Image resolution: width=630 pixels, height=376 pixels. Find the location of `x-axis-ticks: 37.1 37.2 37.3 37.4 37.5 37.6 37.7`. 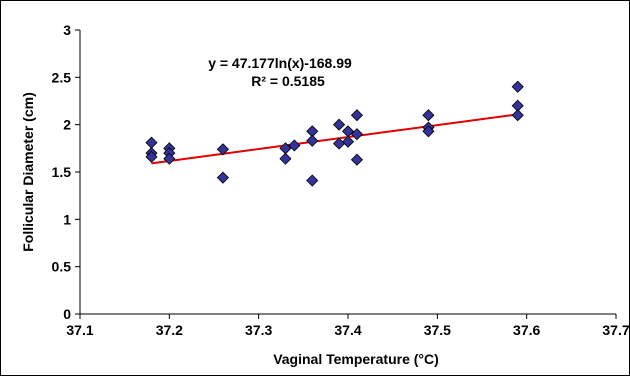

x-axis-ticks: 37.1 37.2 37.3 37.4 37.5 37.6 37.7 is located at coordinates (348, 326).